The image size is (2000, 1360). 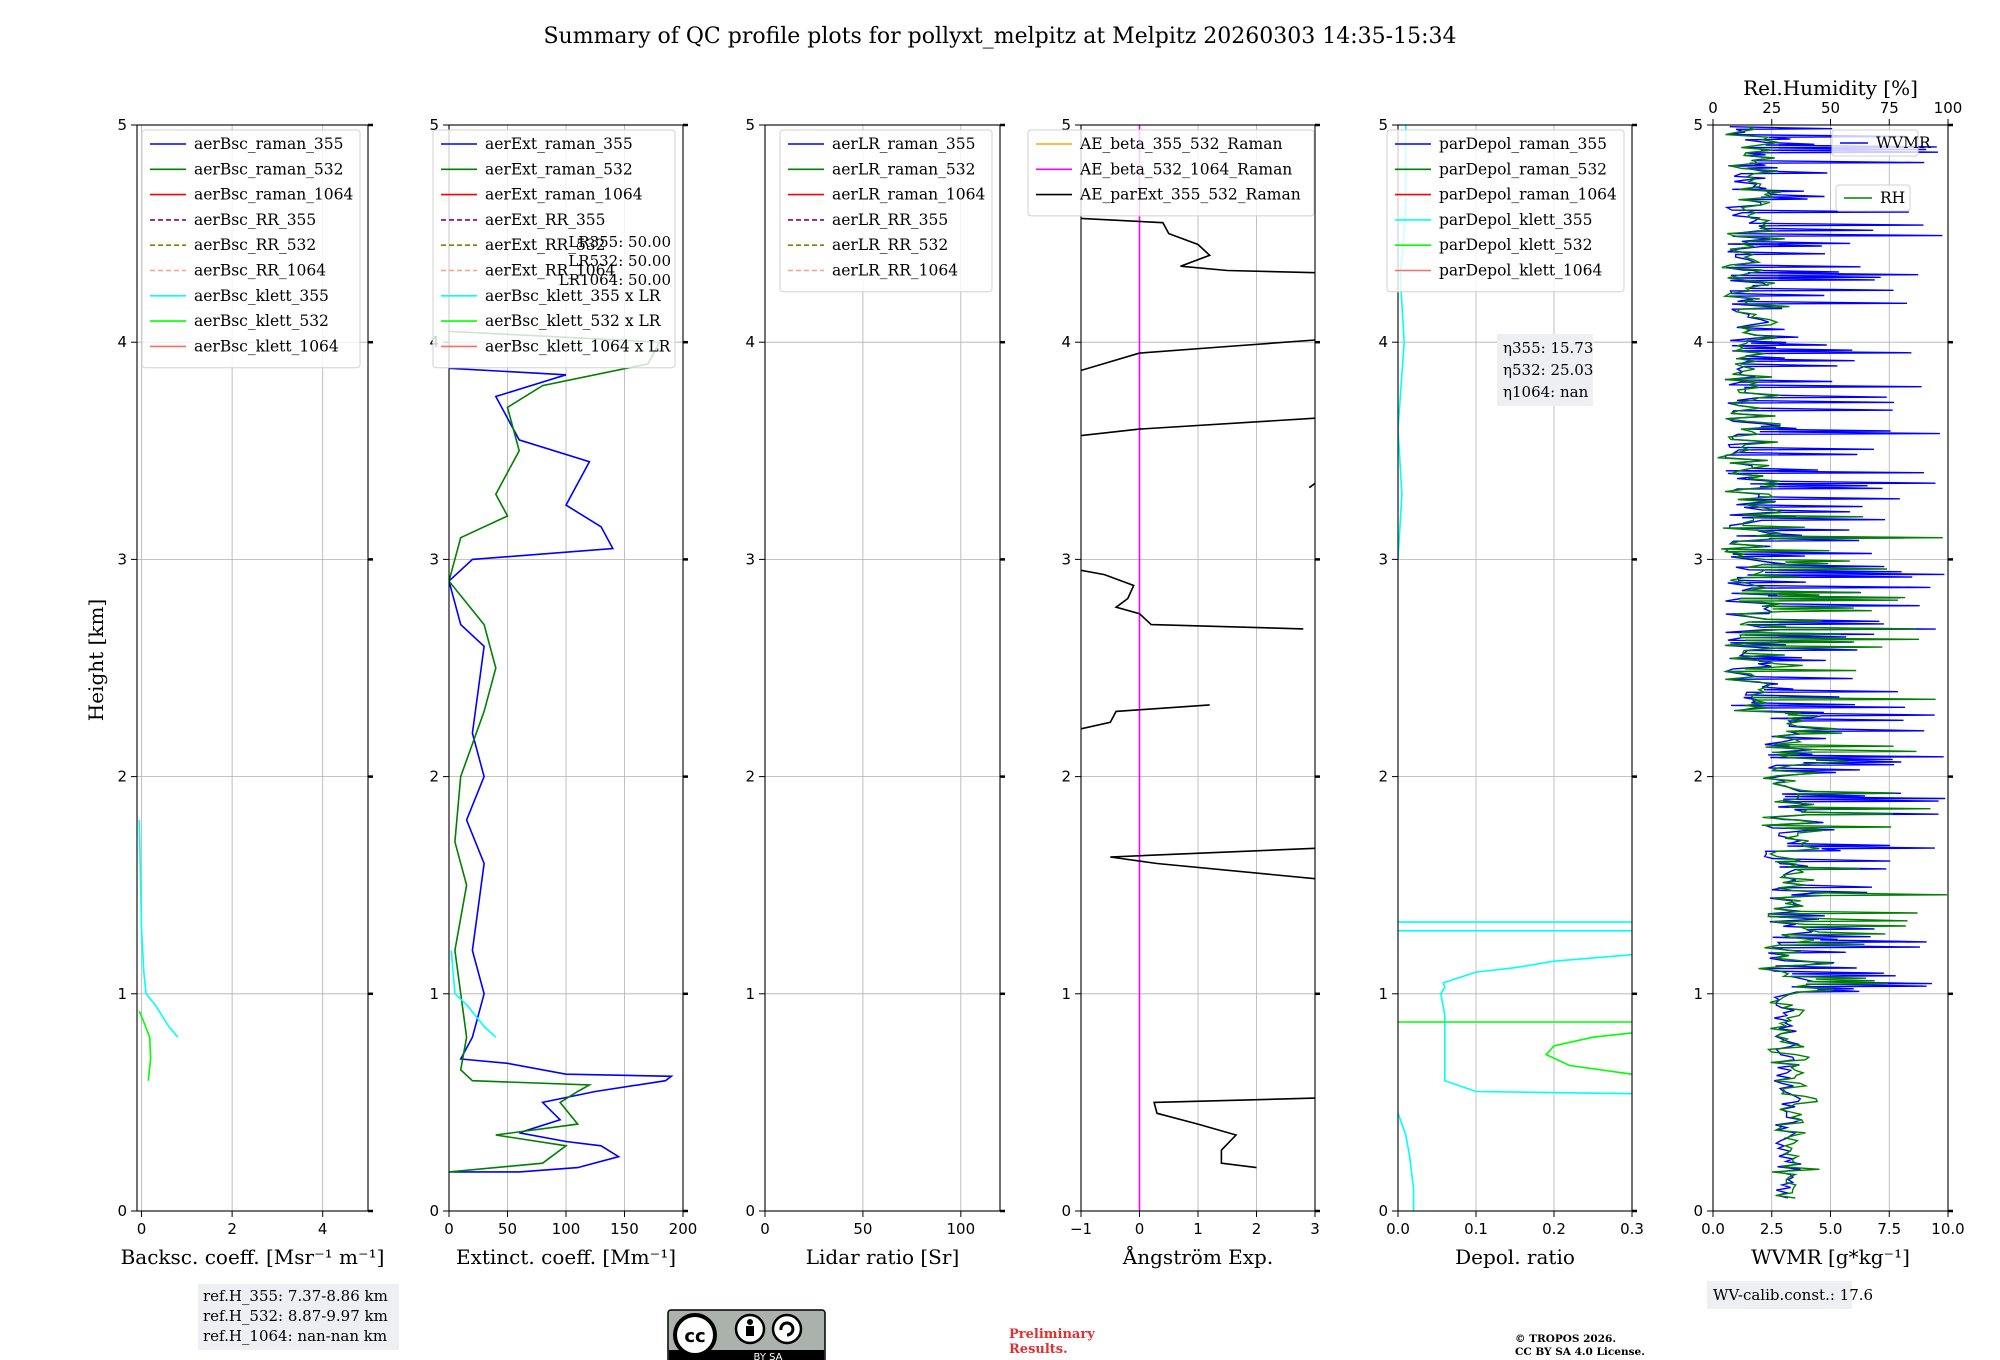 What do you see at coordinates (1548, 348) in the screenshot?
I see `eta-text: η355: 15.73` at bounding box center [1548, 348].